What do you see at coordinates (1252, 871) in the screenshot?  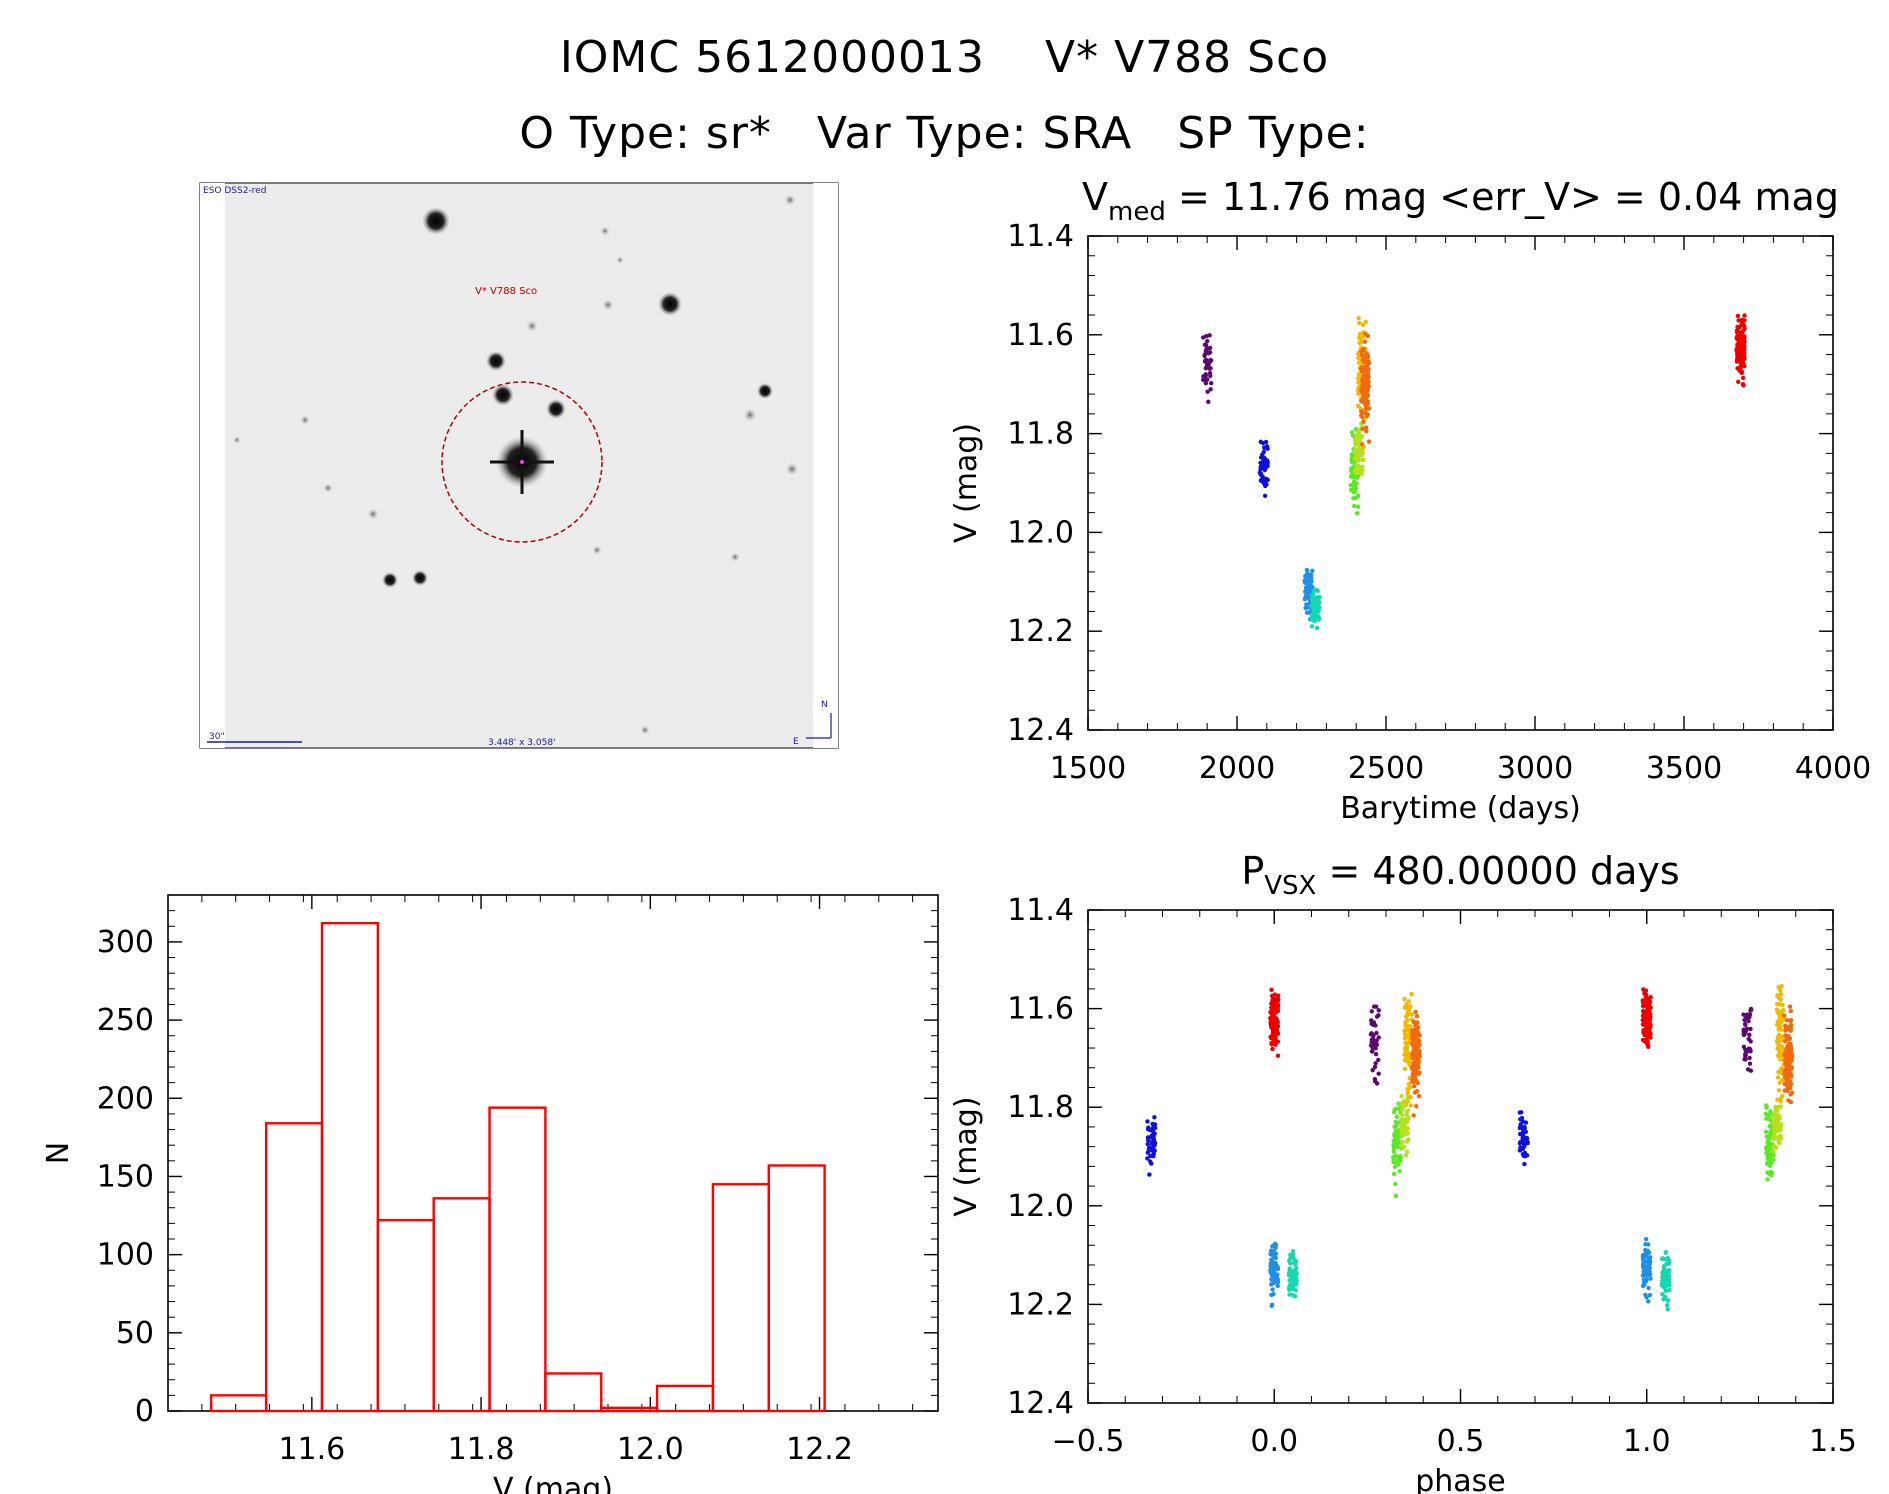 I see `phased-title-main: P` at bounding box center [1252, 871].